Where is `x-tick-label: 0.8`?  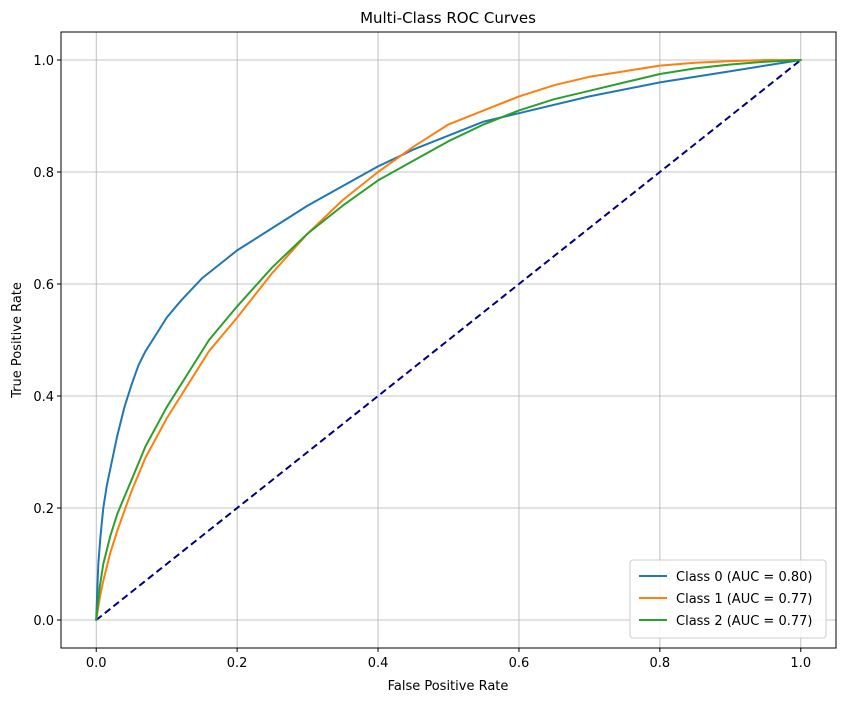 x-tick-label: 0.8 is located at coordinates (660, 663).